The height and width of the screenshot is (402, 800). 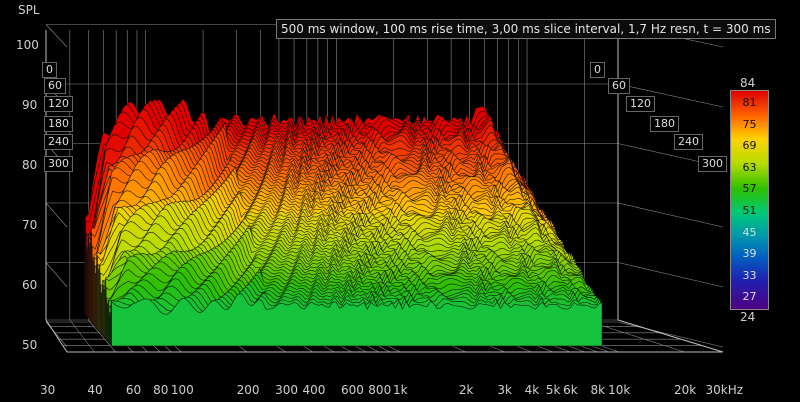 I want to click on colorbar-tick-label: 45, so click(x=749, y=232).